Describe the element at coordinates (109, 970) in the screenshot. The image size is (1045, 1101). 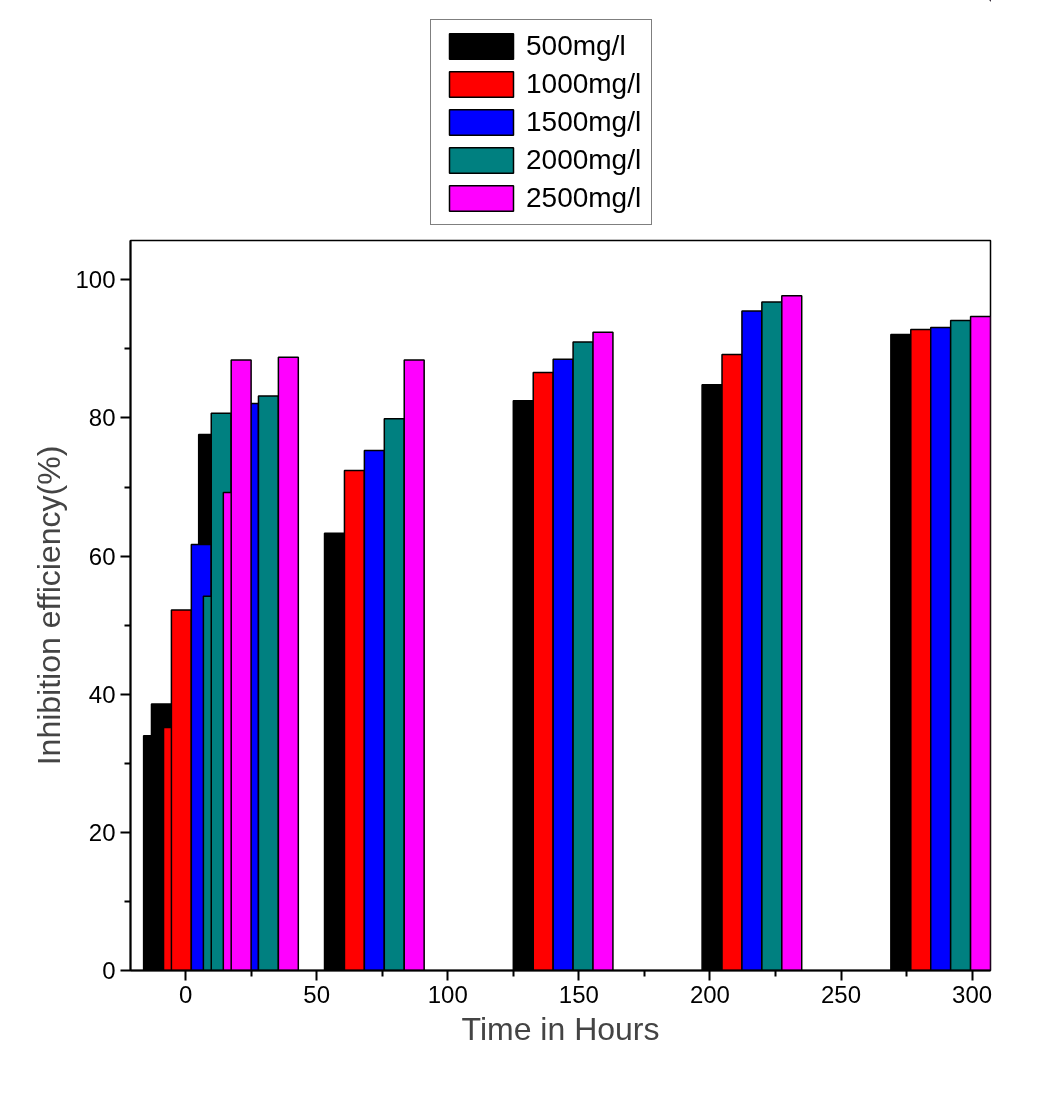
I see `y-tick-label: 0` at that location.